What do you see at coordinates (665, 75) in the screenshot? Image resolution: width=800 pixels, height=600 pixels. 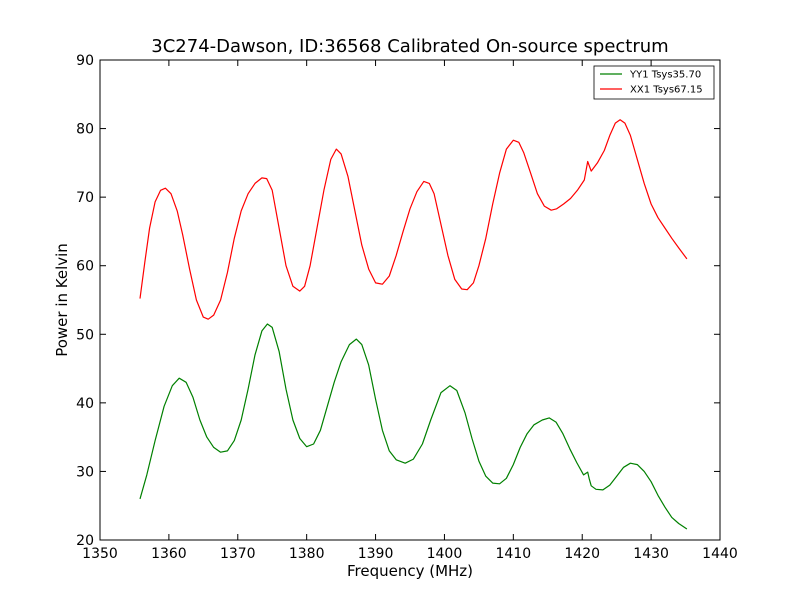 I see `legend-label-yy1: YY1 Tsys35.70` at bounding box center [665, 75].